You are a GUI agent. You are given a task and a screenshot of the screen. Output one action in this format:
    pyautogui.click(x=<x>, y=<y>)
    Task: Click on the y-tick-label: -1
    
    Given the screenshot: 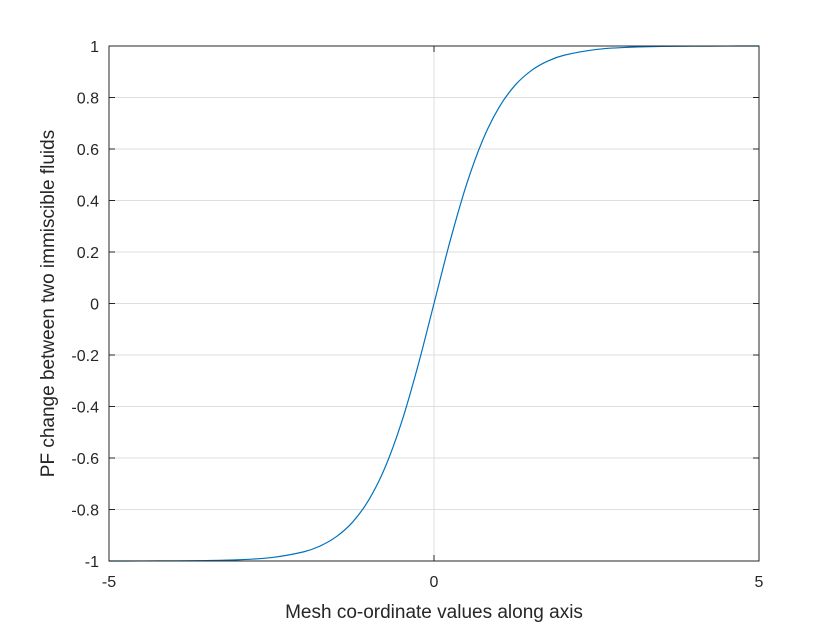 What is the action you would take?
    pyautogui.click(x=92, y=562)
    